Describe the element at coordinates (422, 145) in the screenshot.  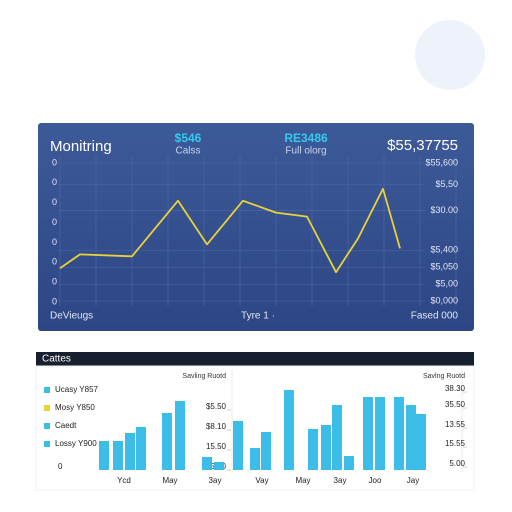
I see `total: $55,37755` at that location.